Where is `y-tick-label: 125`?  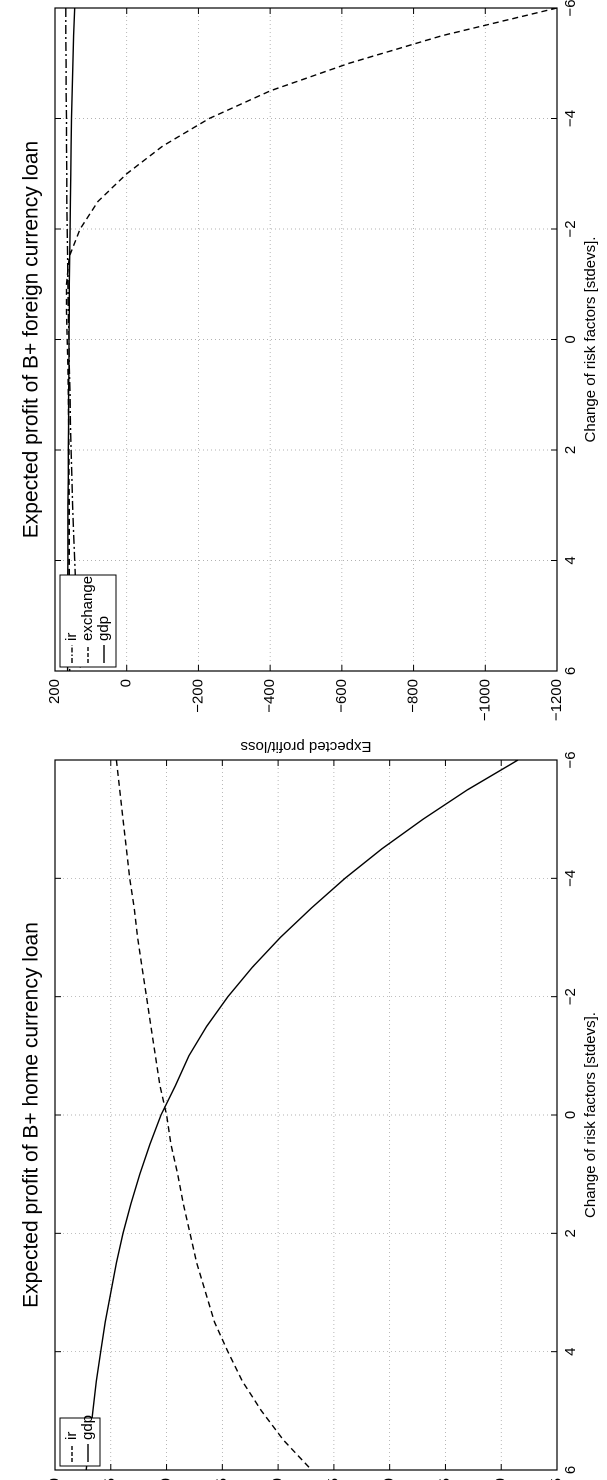
y-tick-label: 125 is located at coordinates (556, 1479).